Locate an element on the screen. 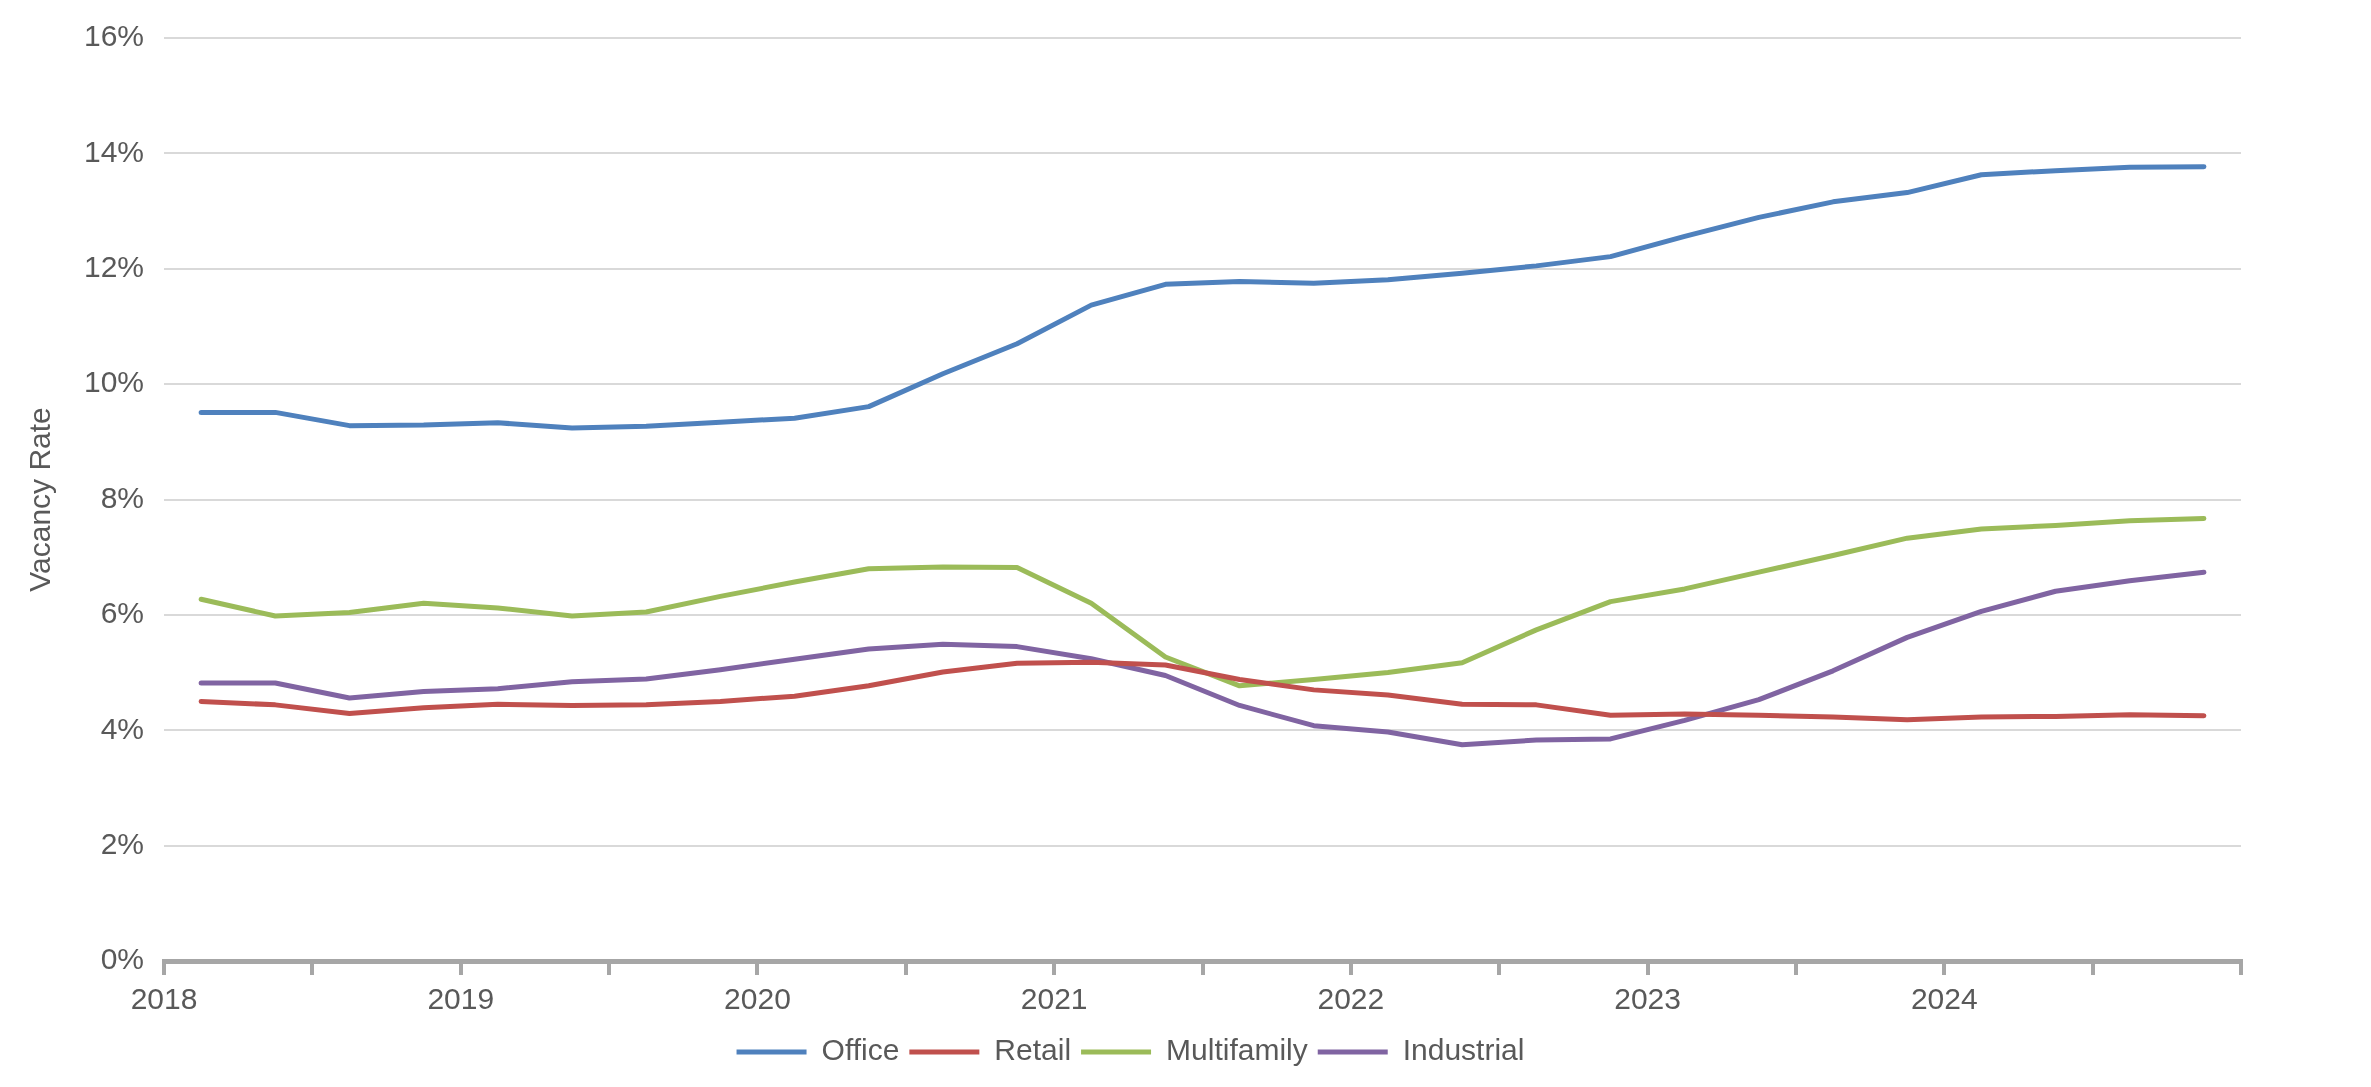 This screenshot has height=1087, width=2371. legend-label: Office is located at coordinates (860, 1050).